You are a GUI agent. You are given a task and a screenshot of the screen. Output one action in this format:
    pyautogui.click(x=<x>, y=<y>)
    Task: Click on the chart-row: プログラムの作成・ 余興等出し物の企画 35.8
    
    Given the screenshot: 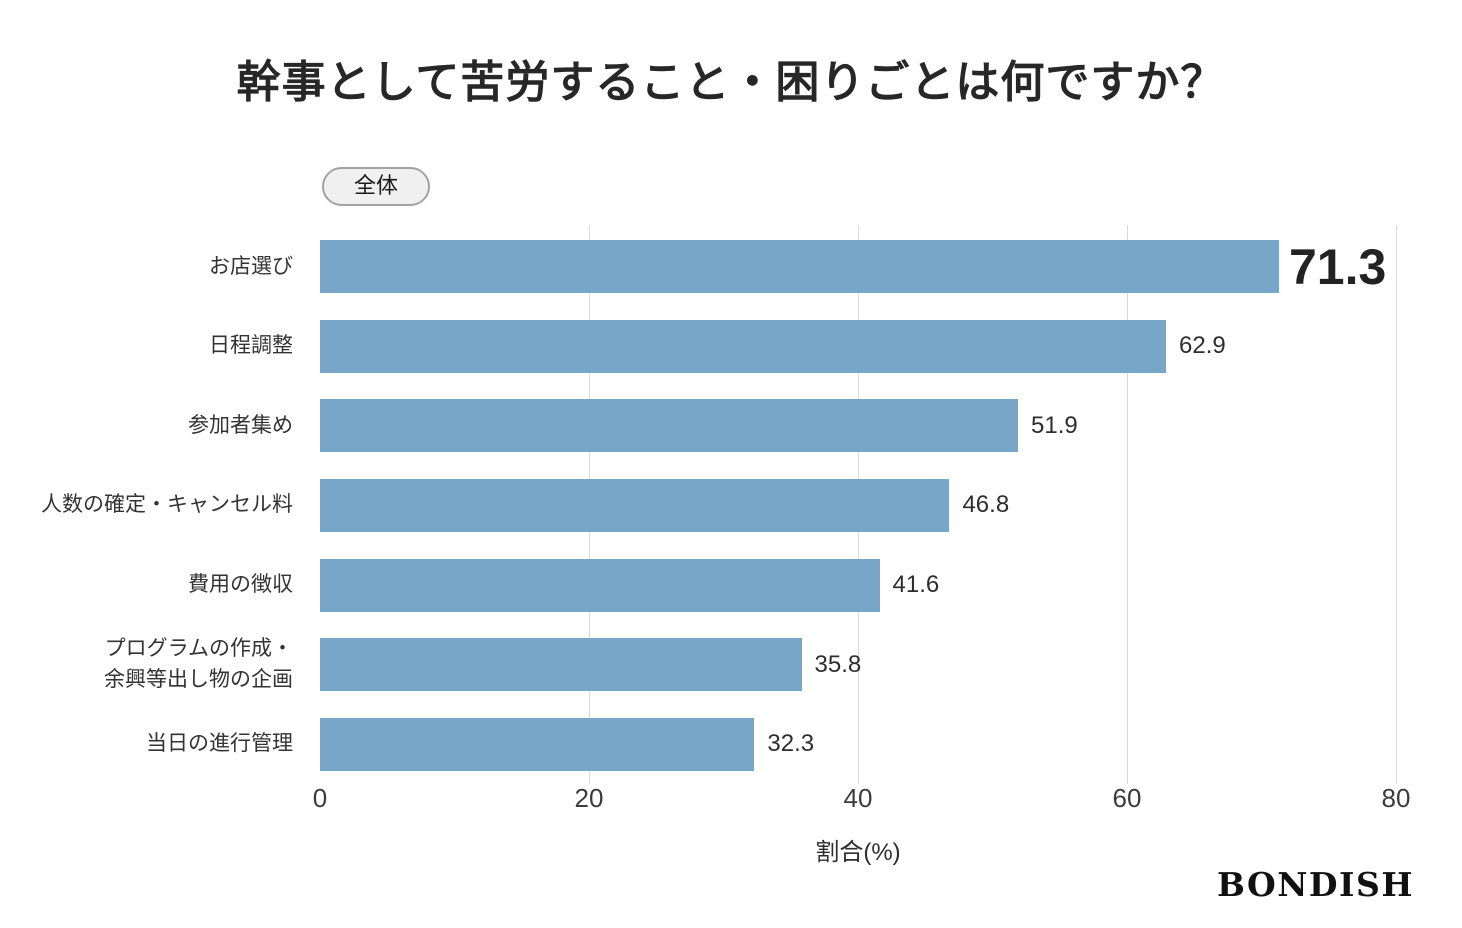 What is the action you would take?
    pyautogui.click(x=750, y=665)
    